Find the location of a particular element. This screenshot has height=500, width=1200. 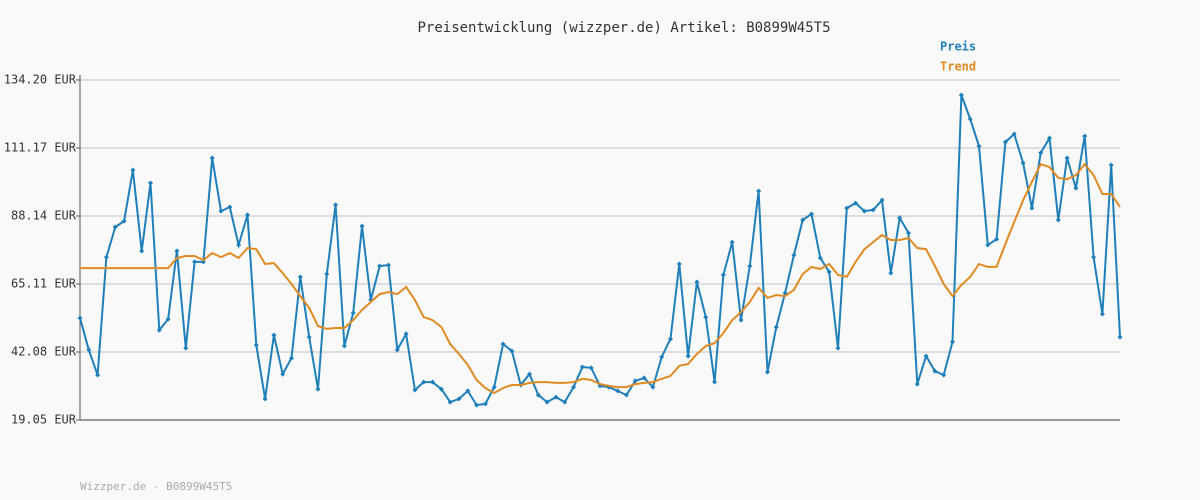

legend-label: Trend is located at coordinates (958, 67).